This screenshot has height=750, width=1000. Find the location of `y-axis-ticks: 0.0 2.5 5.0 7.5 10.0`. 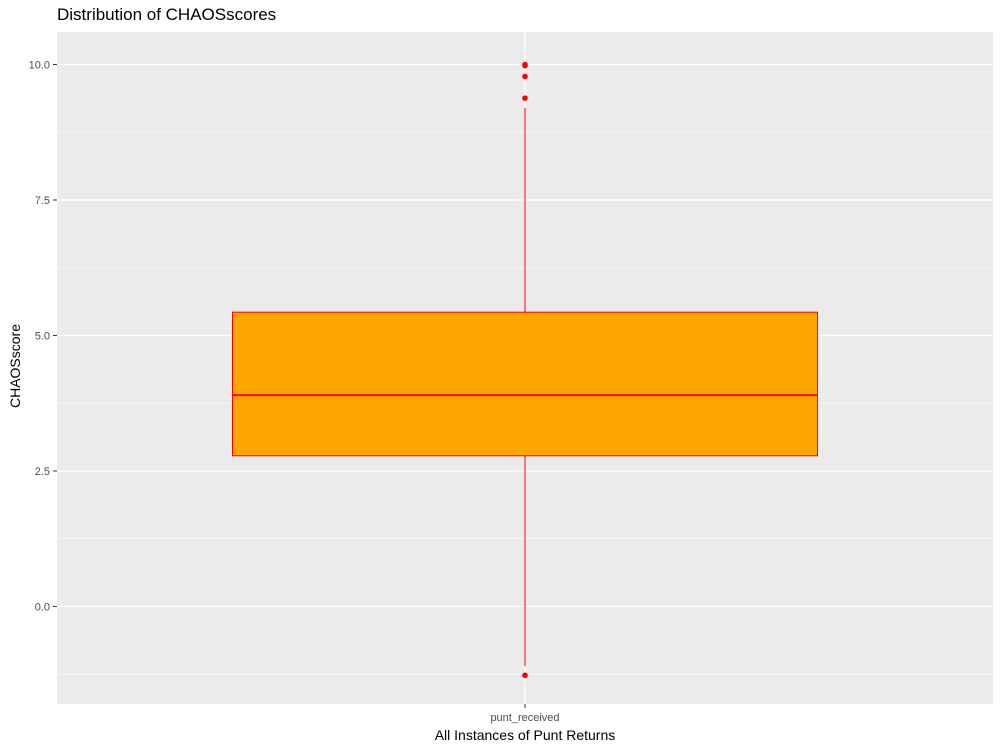

y-axis-ticks: 0.0 2.5 5.0 7.5 10.0 is located at coordinates (43, 336).